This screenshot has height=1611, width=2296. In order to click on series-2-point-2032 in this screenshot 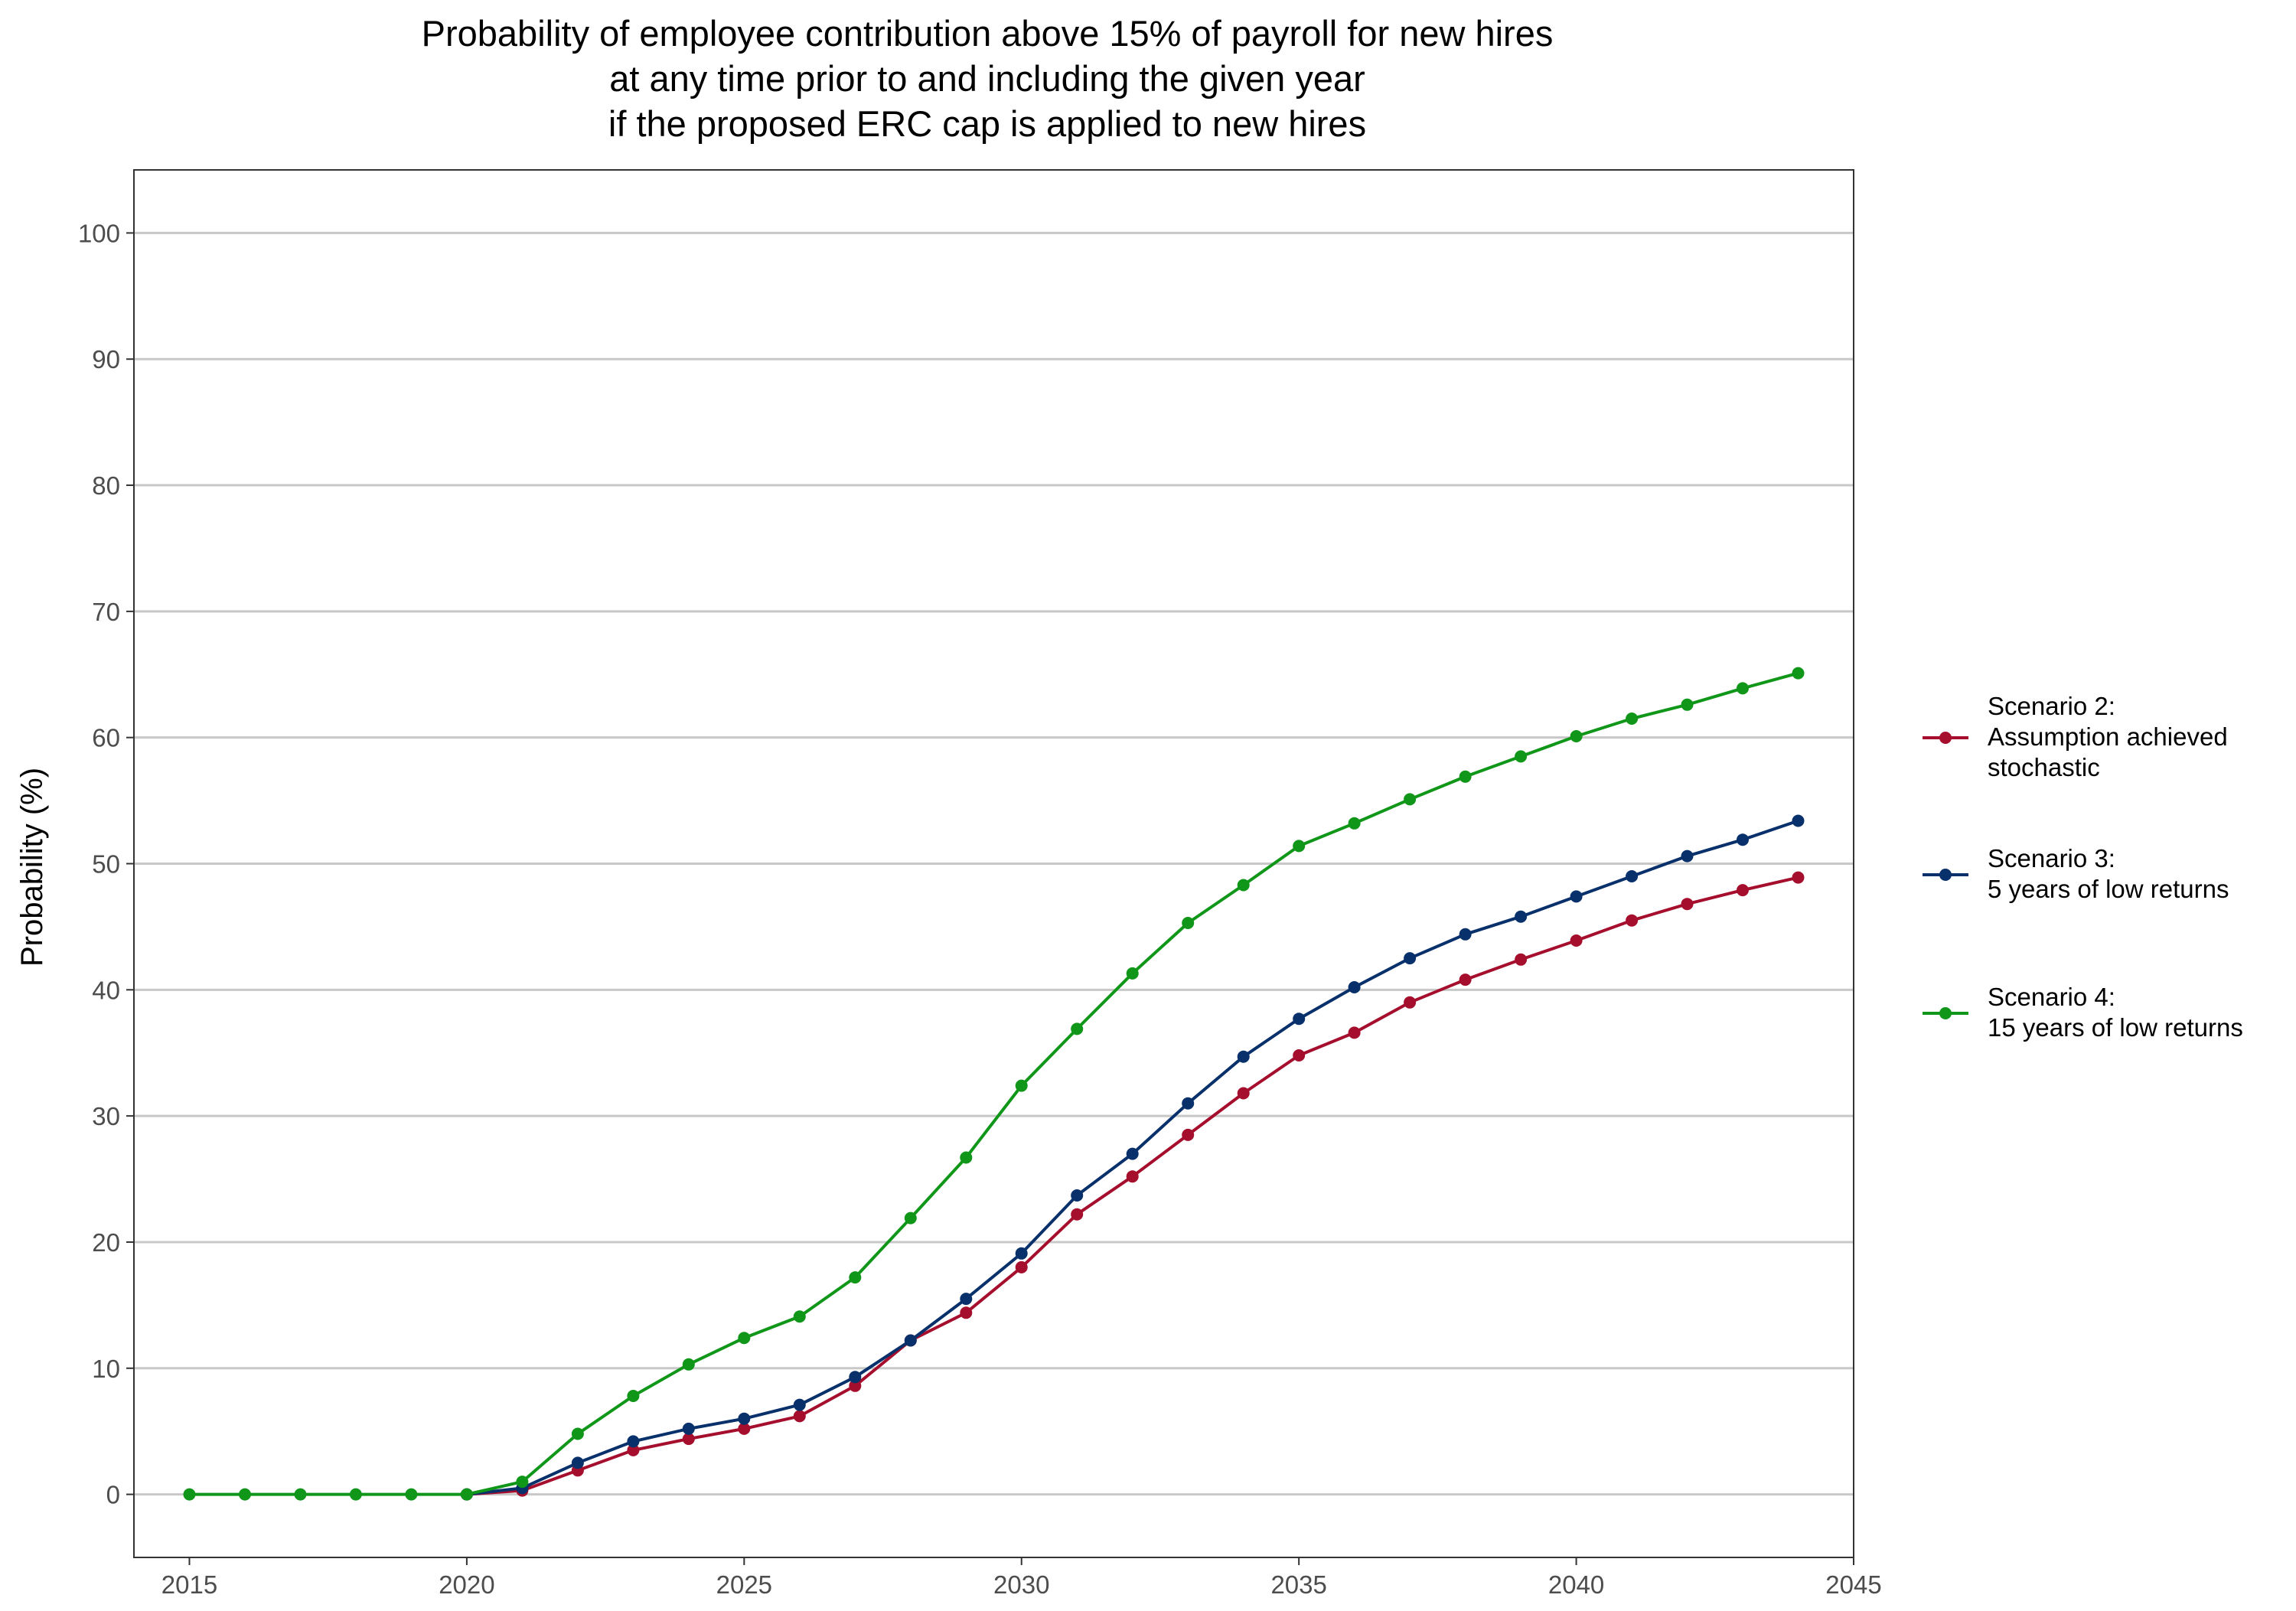, I will do `click(1132, 1153)`.